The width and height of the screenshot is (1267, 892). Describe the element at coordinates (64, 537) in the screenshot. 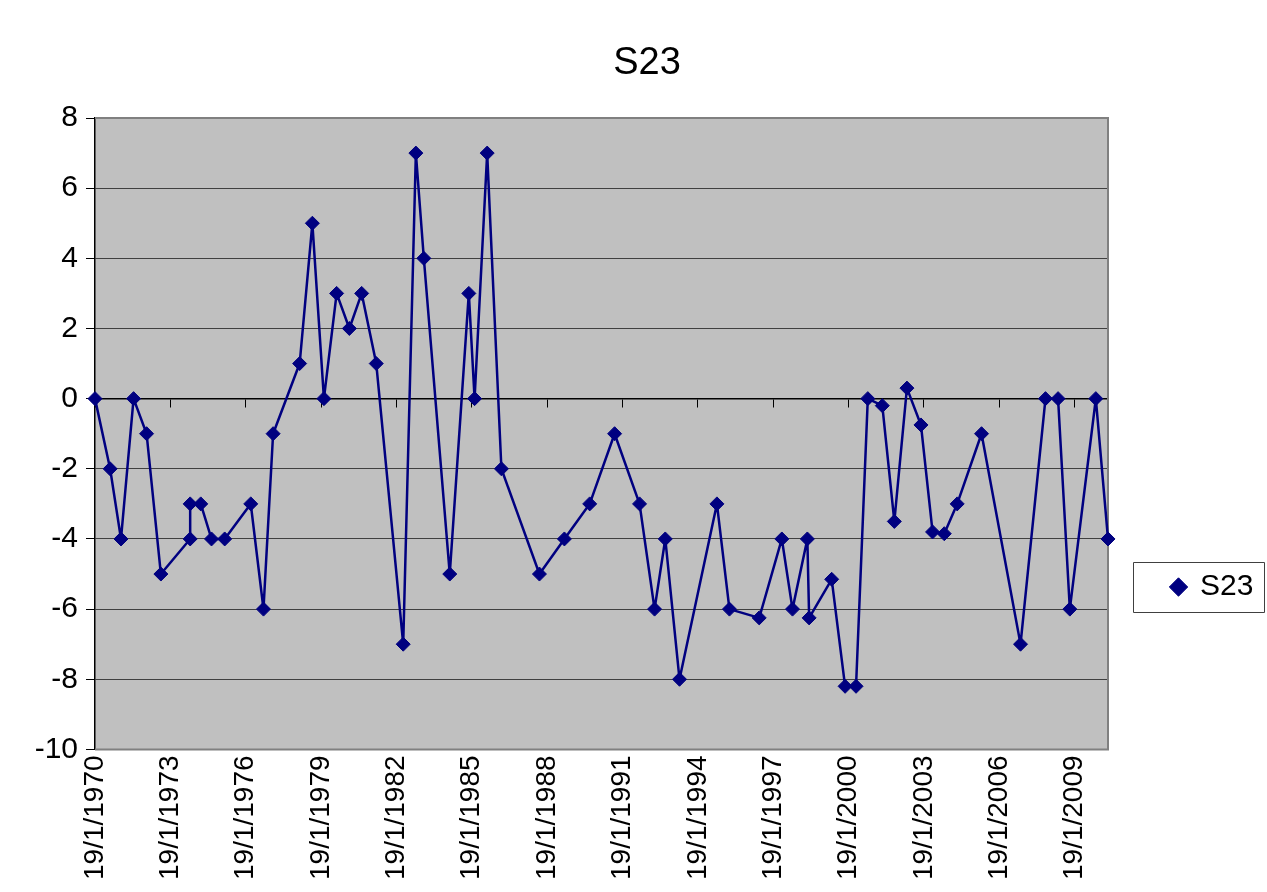

I see `y-tick-label: -4` at that location.